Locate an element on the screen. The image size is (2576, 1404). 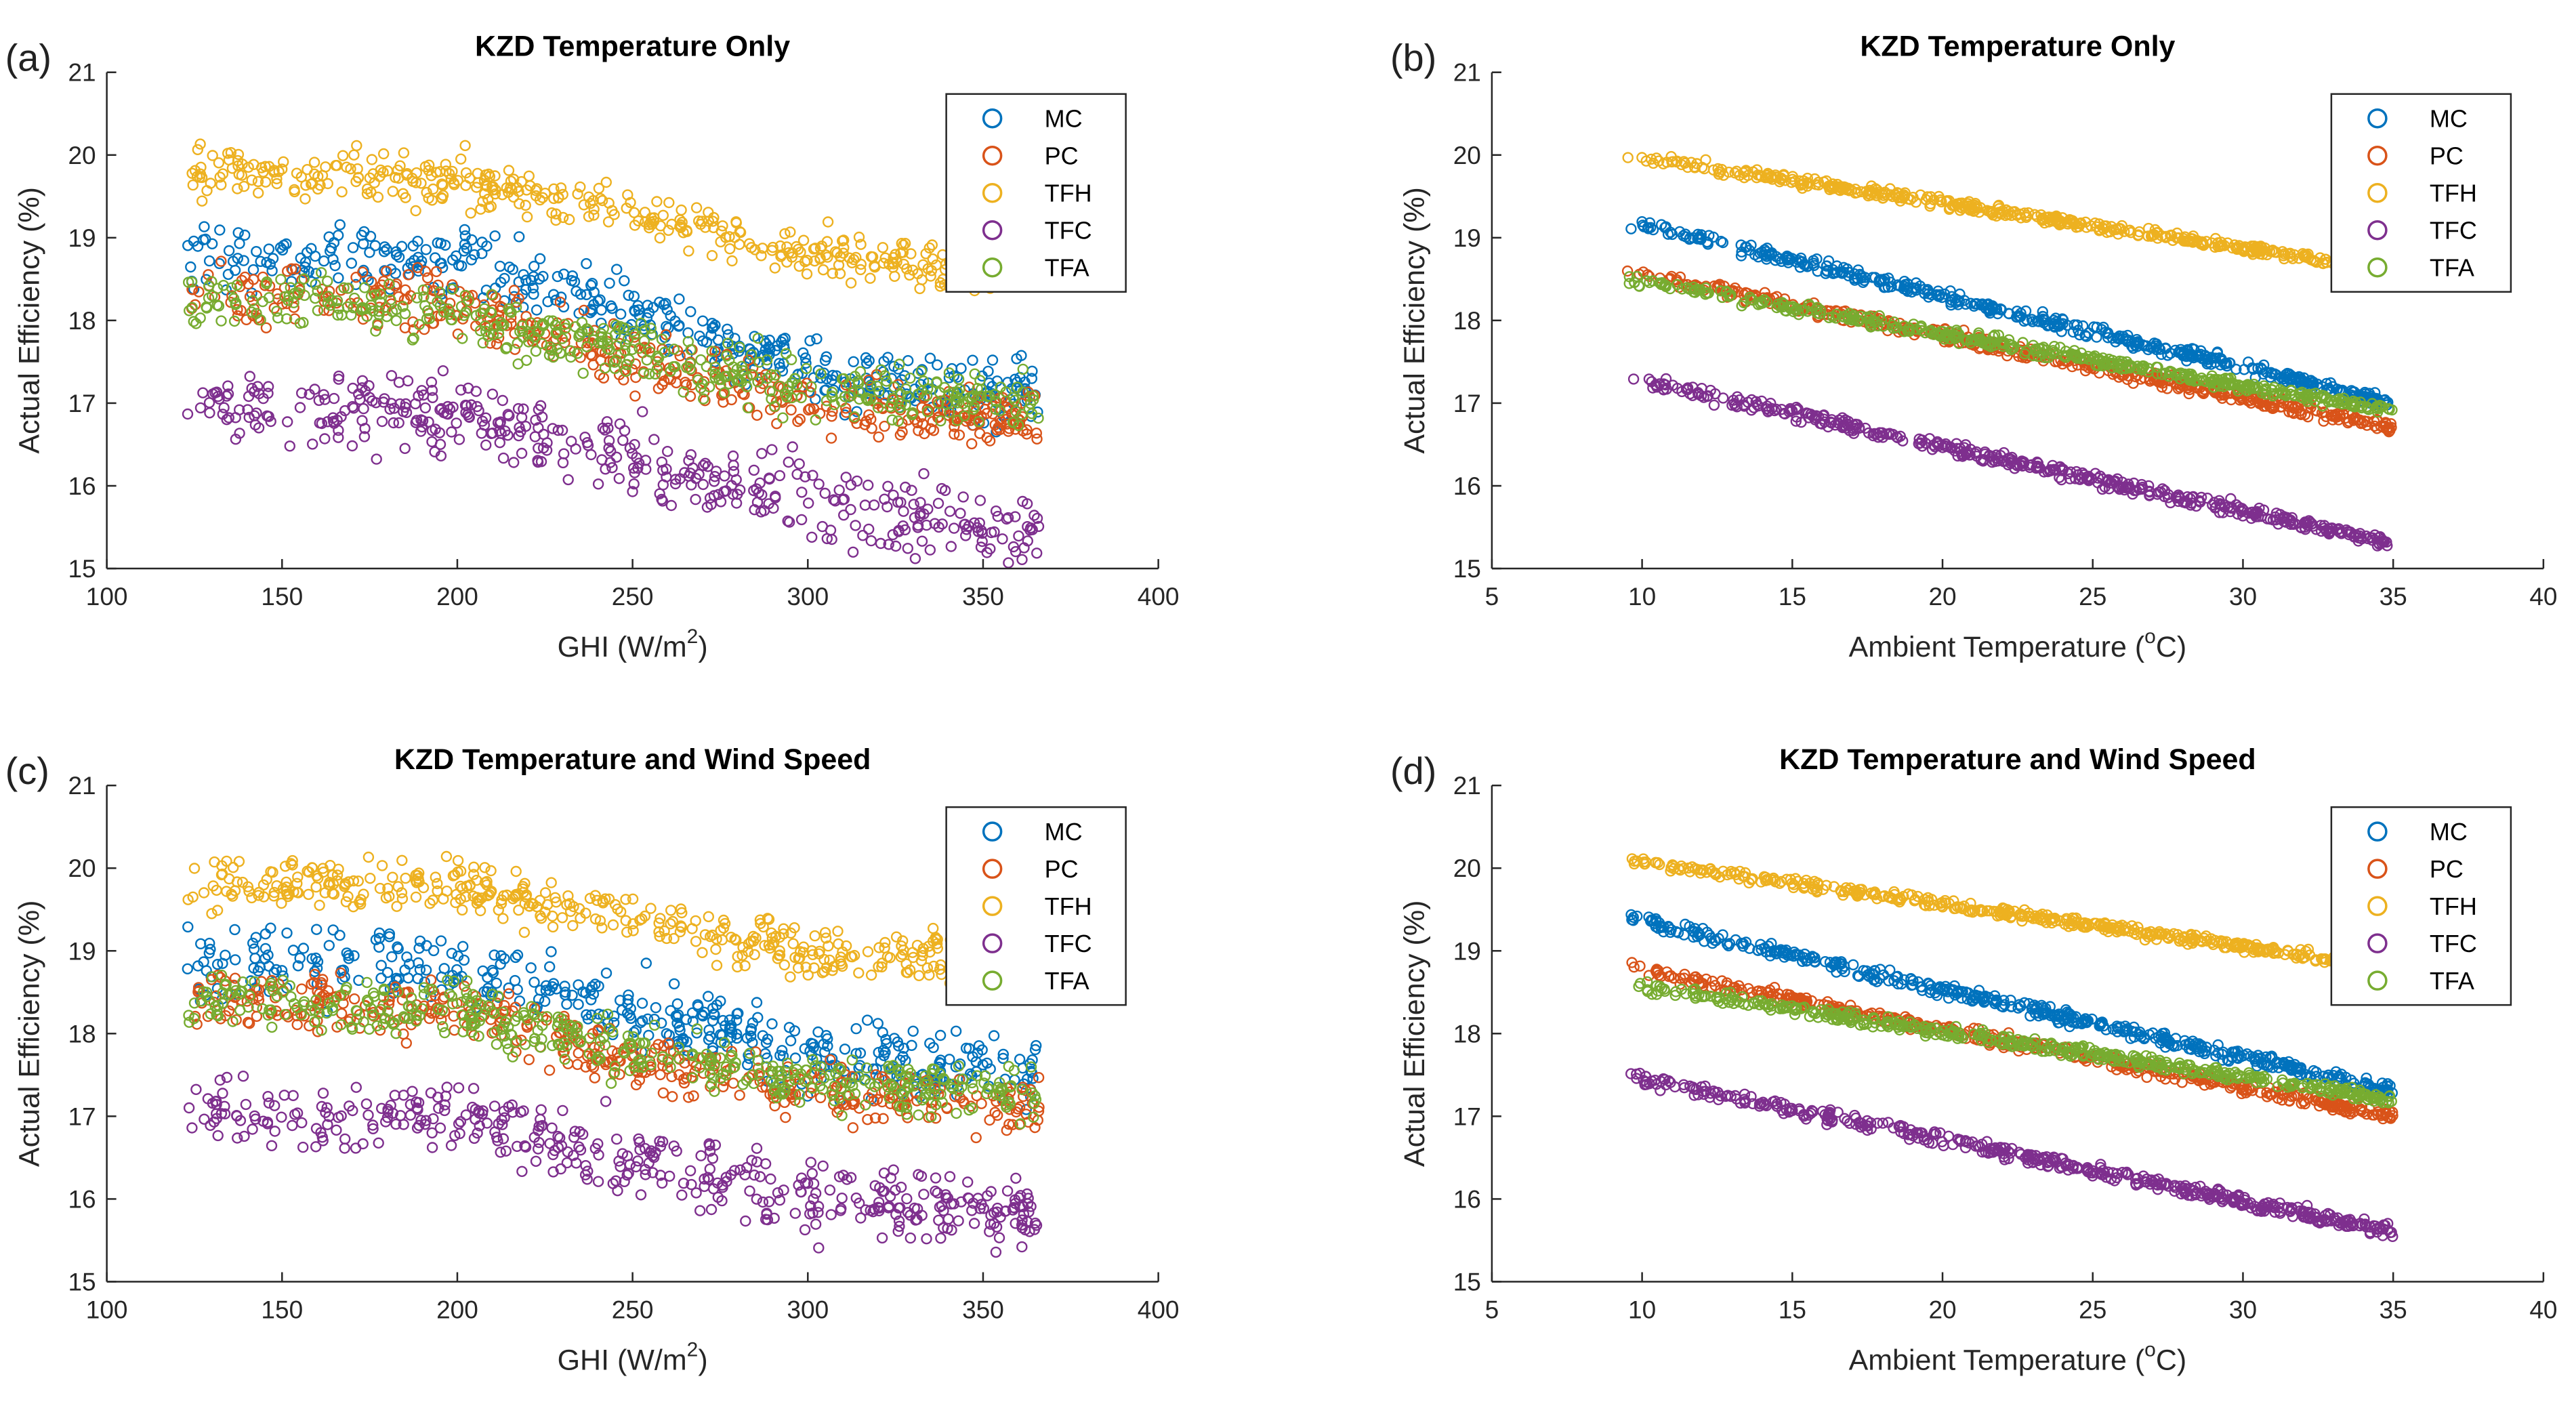
y-tick-label: 18 is located at coordinates (1467, 321).